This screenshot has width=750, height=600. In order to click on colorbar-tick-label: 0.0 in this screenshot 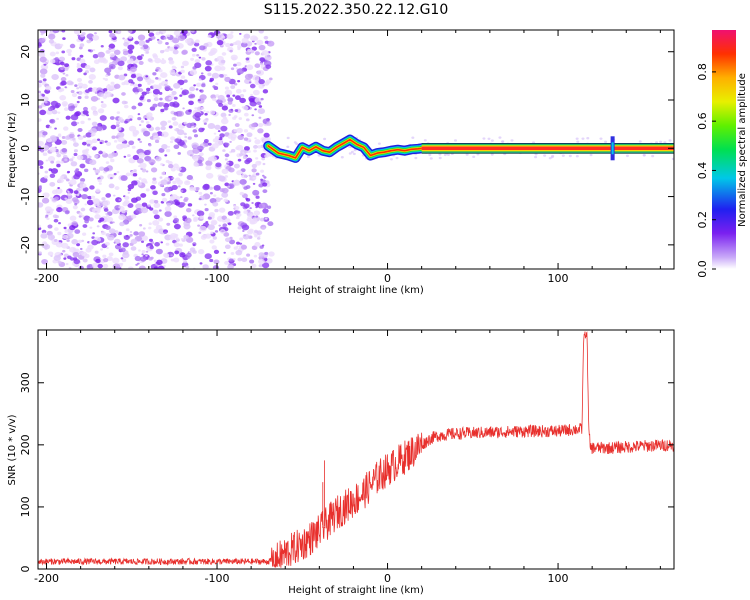, I will do `click(702, 269)`.